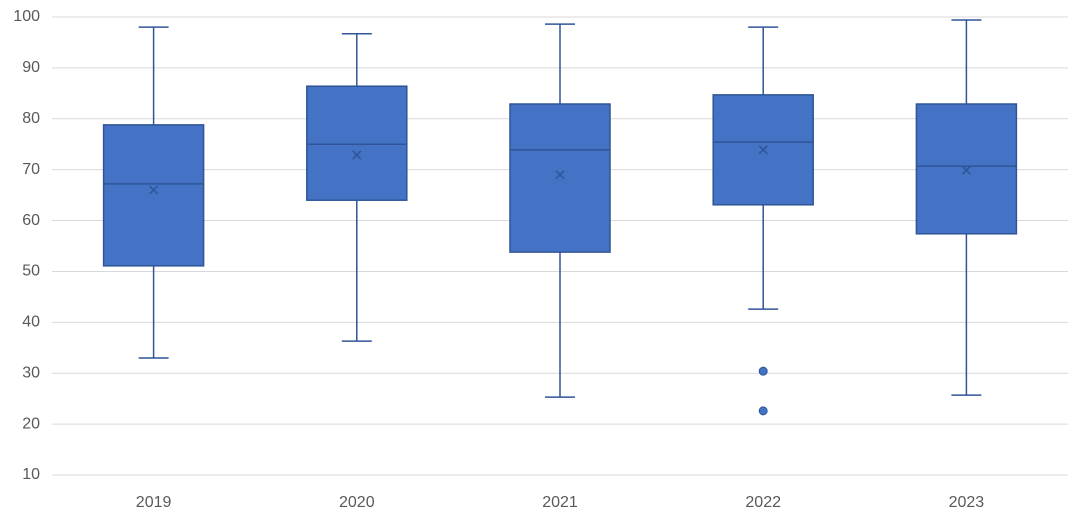 The height and width of the screenshot is (522, 1079). What do you see at coordinates (31, 372) in the screenshot?
I see `y-tick-label: 30` at bounding box center [31, 372].